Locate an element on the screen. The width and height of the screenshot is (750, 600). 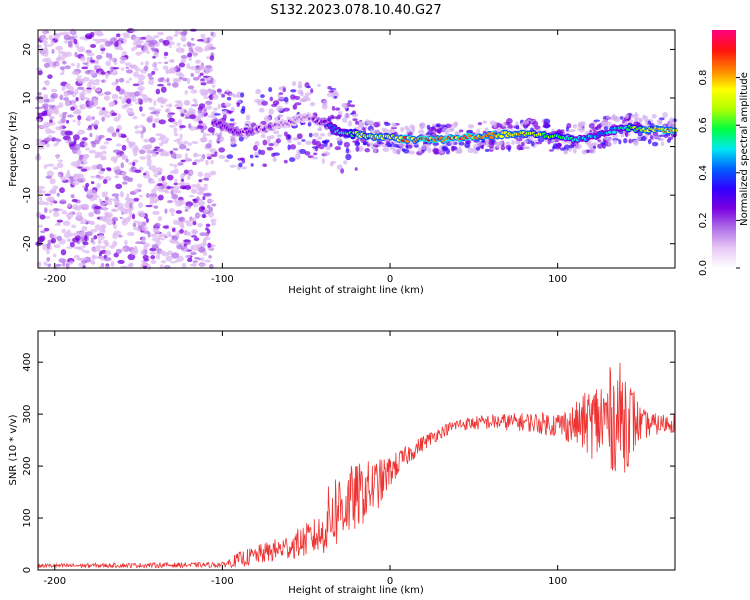
y-tick-label: 0 is located at coordinates (27, 570).